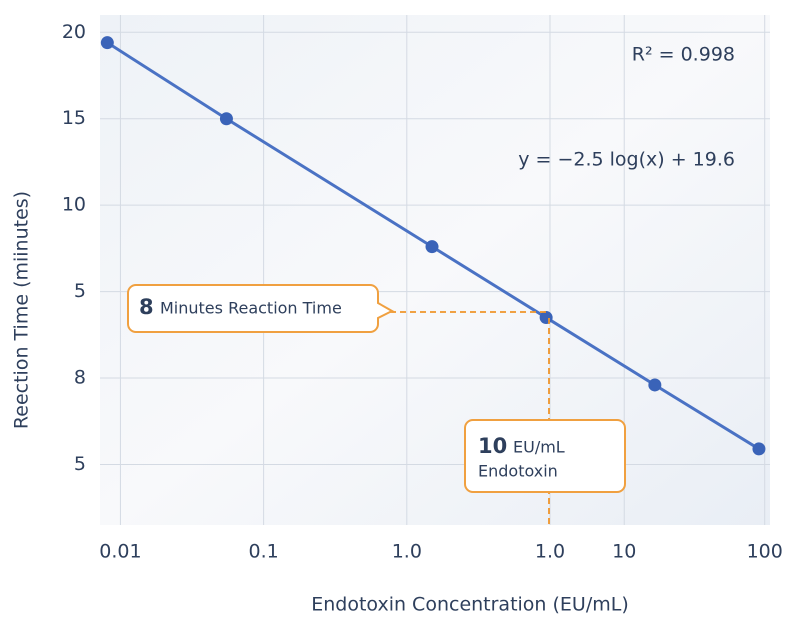 This screenshot has width=800, height=622. I want to click on callout-number: 8, so click(146, 307).